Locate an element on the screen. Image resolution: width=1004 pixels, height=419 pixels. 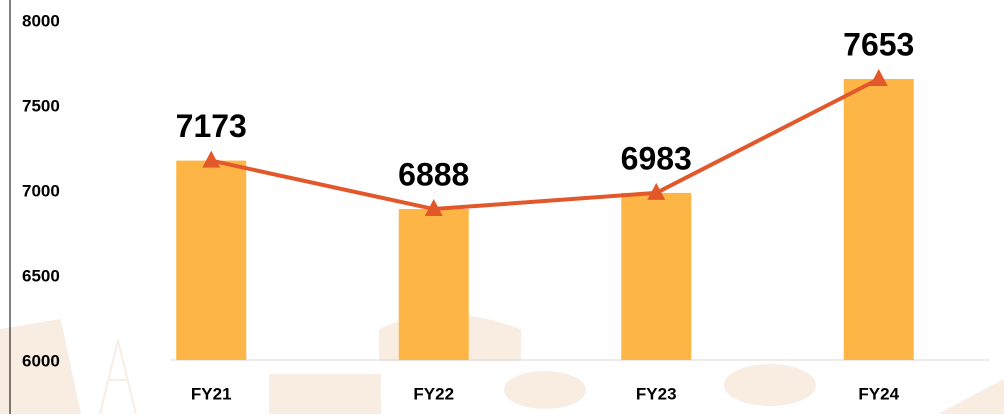
y-tick-label: 6000 is located at coordinates (41, 360).